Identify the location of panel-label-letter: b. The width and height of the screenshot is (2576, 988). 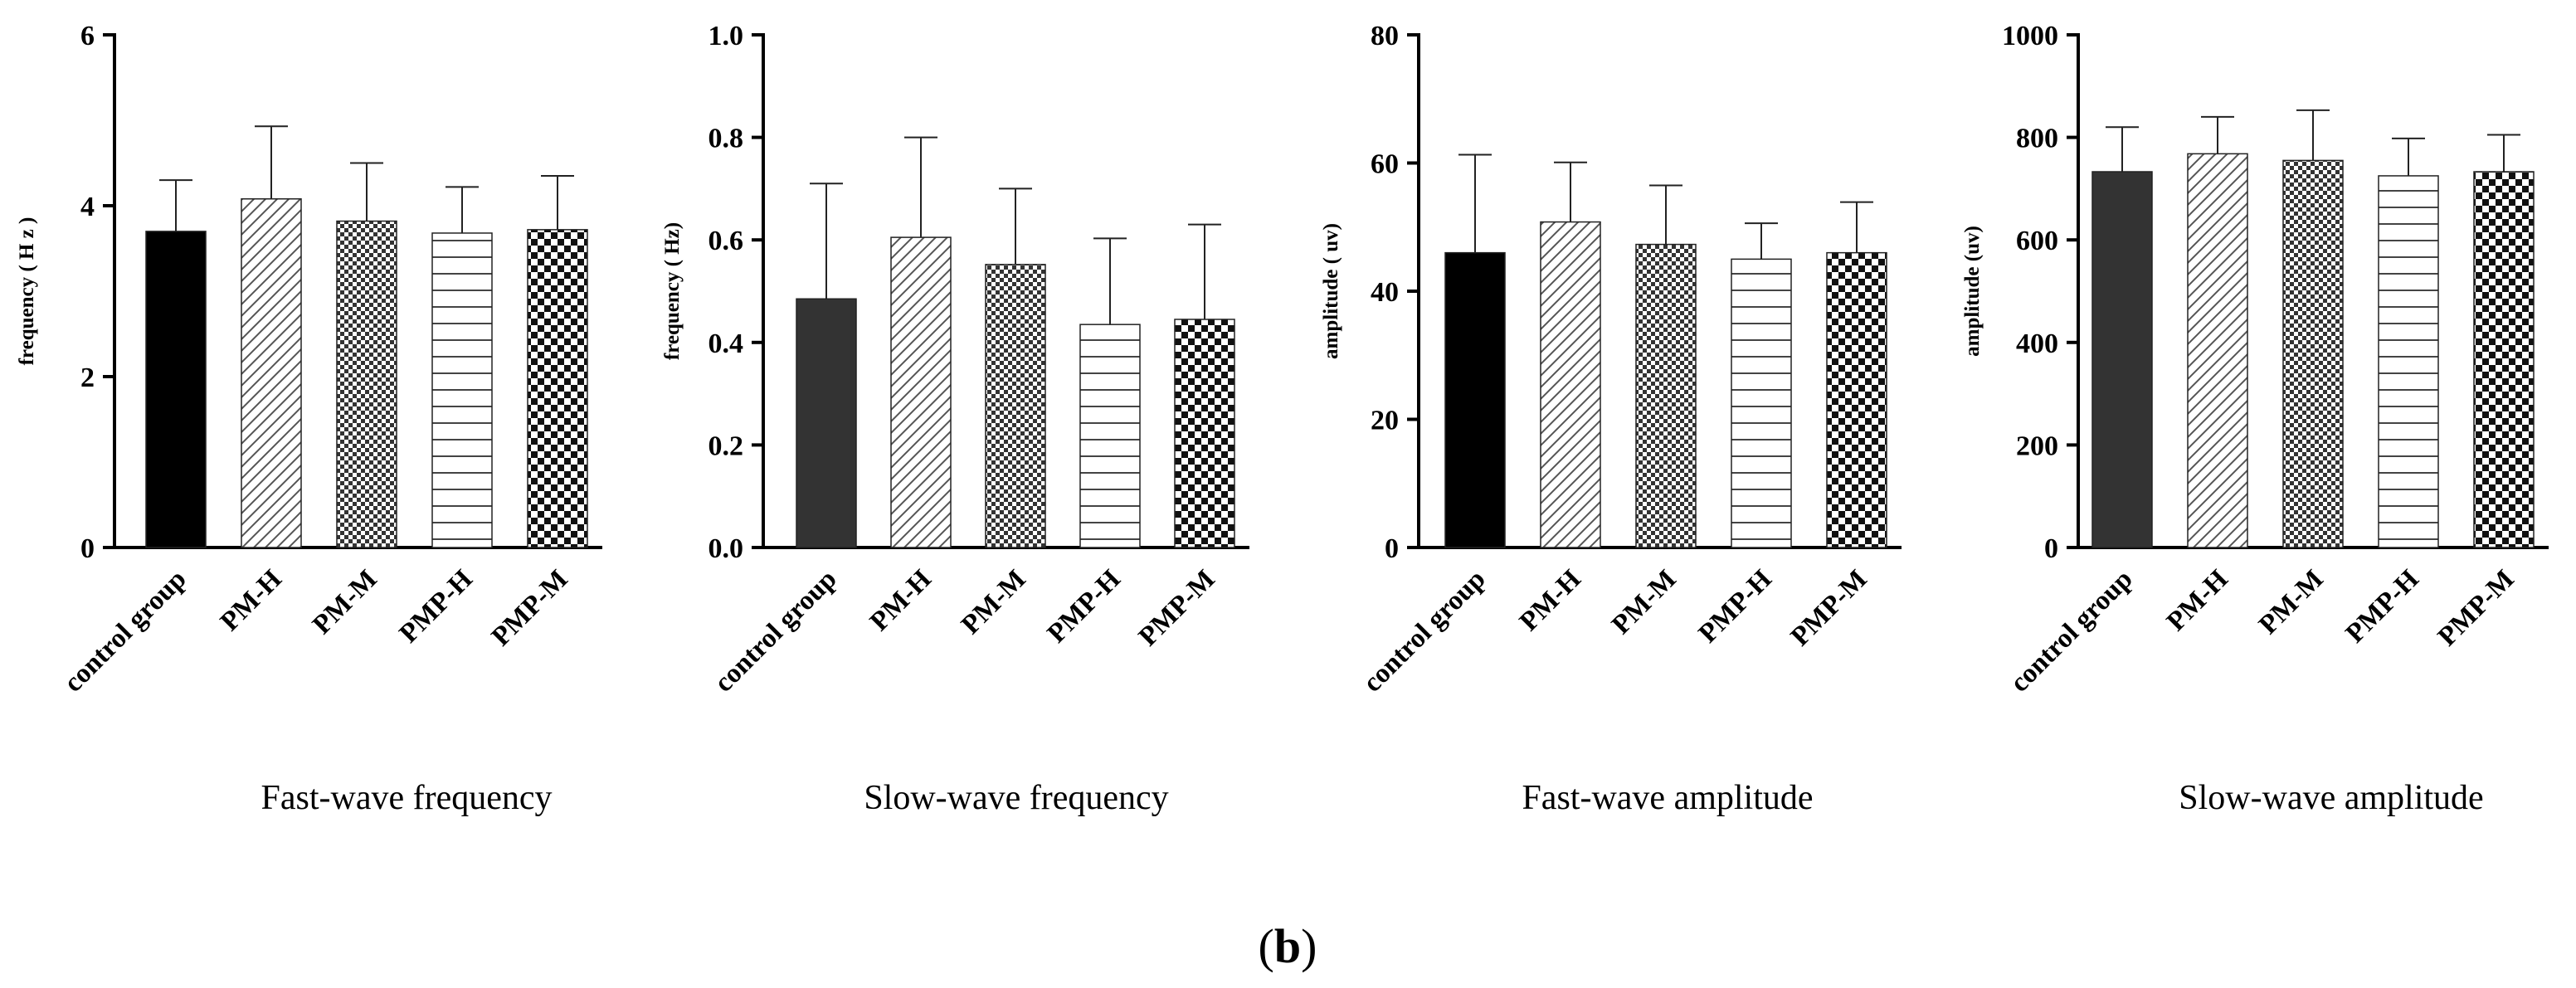
(1287, 946).